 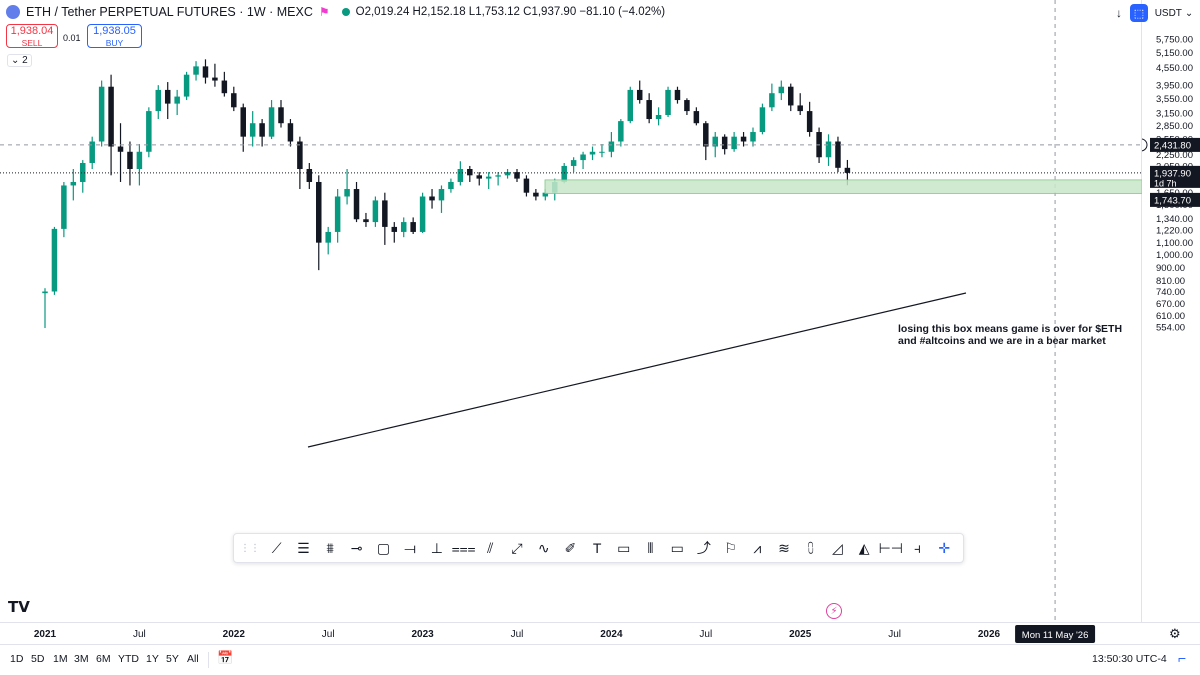 I want to click on timeframe-all: All, so click(x=193, y=659).